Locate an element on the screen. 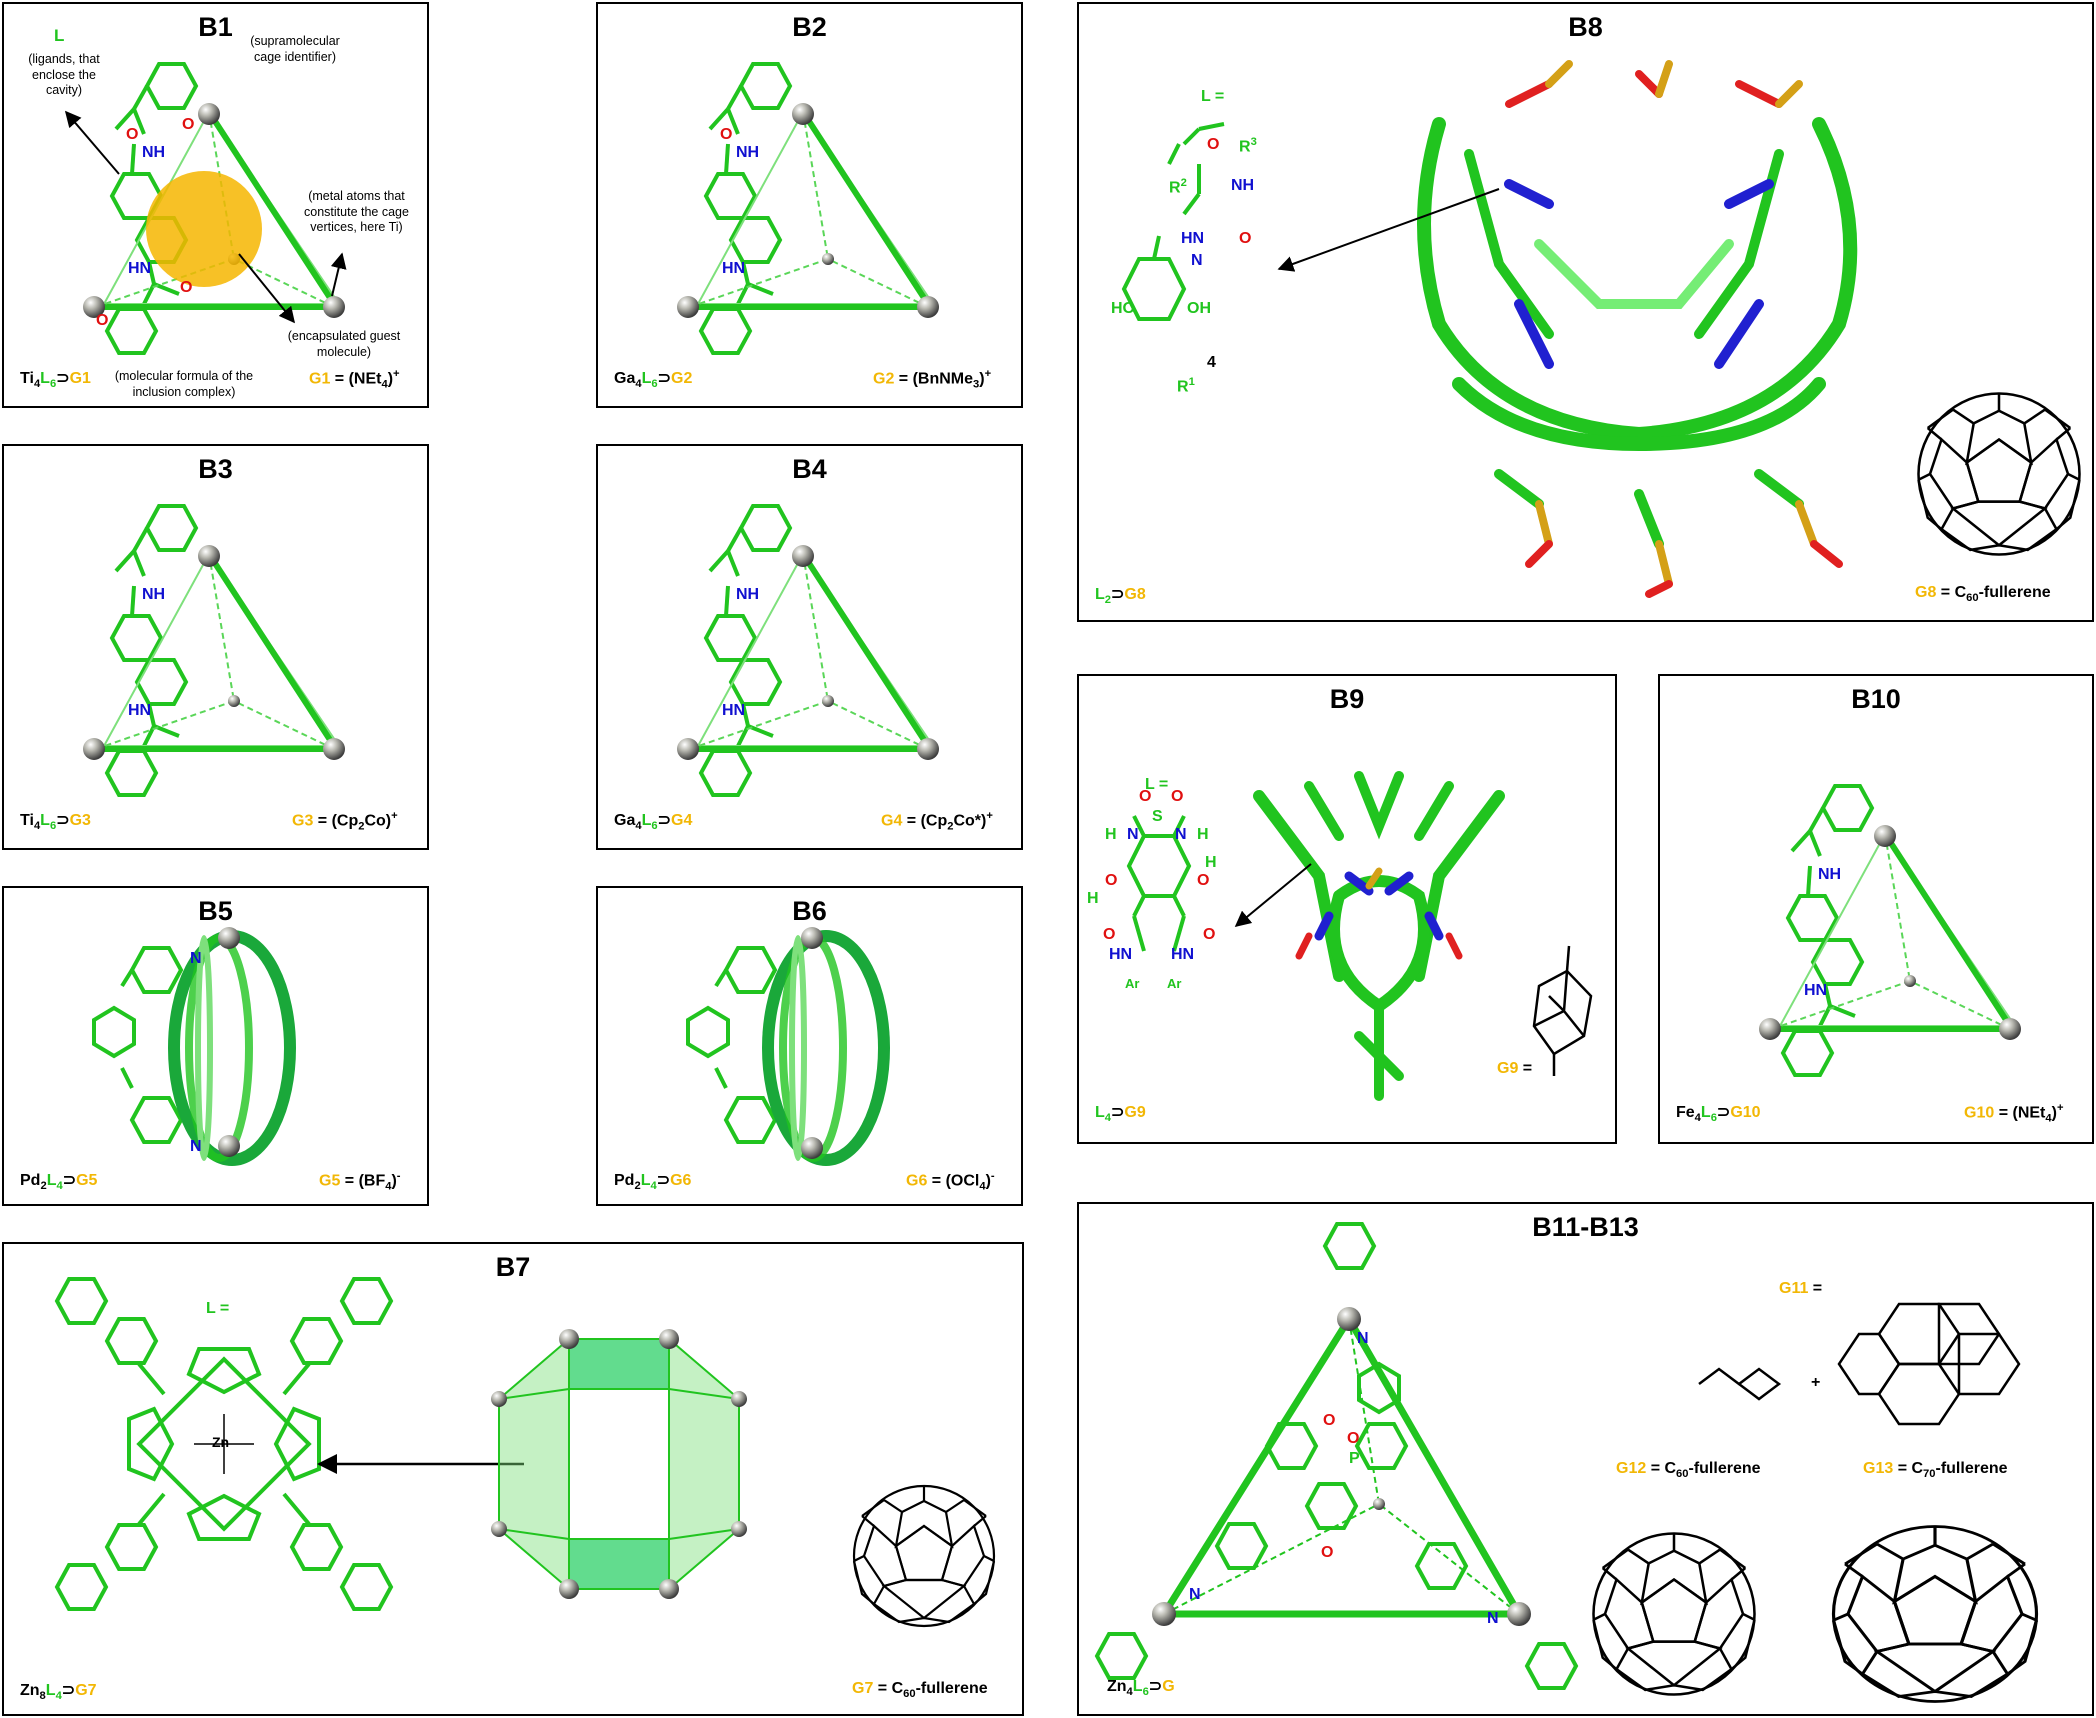  guest-label: G7 = C60-fullerene is located at coordinates (920, 1690).